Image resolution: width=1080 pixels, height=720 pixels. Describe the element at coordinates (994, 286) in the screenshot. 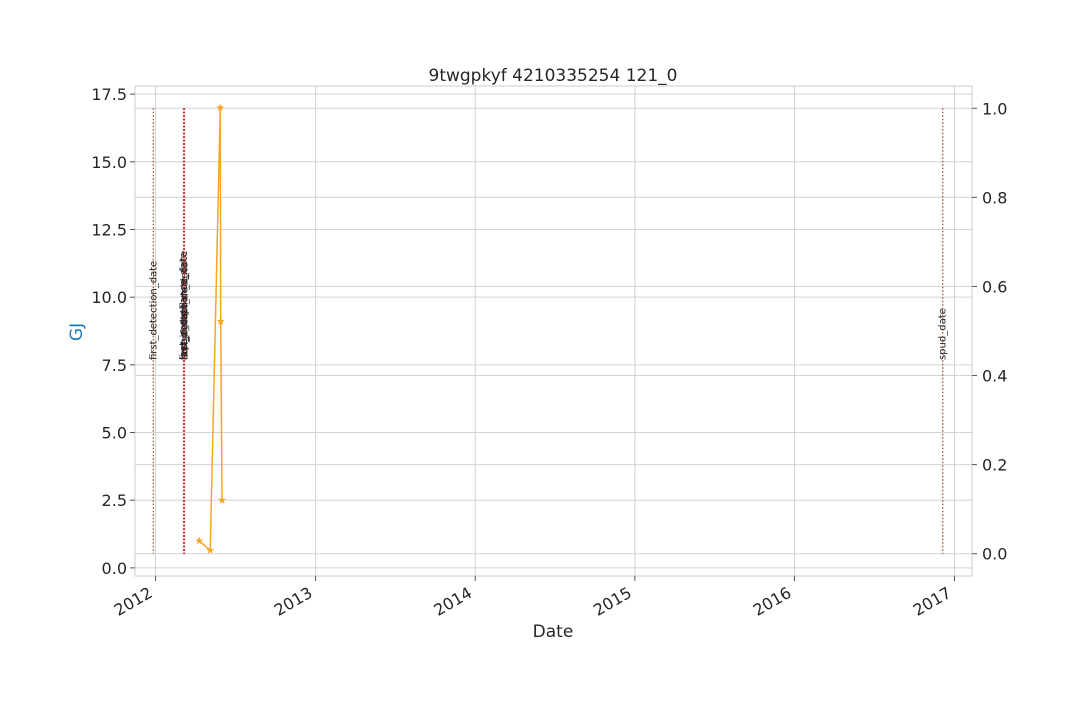

I see `y-tick-label-right: 0.6` at that location.